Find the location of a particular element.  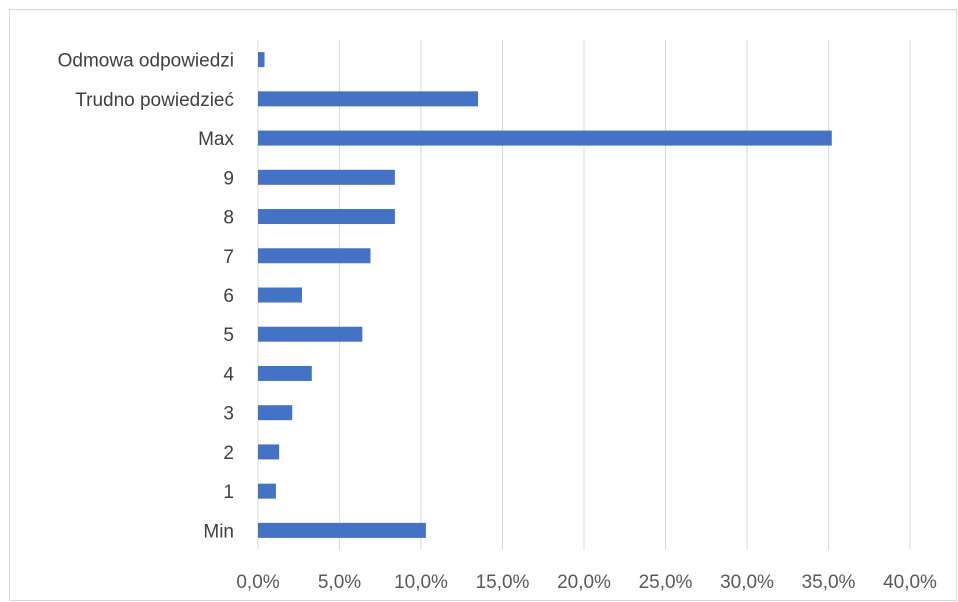

x-tick-label: 5,0% is located at coordinates (339, 582).